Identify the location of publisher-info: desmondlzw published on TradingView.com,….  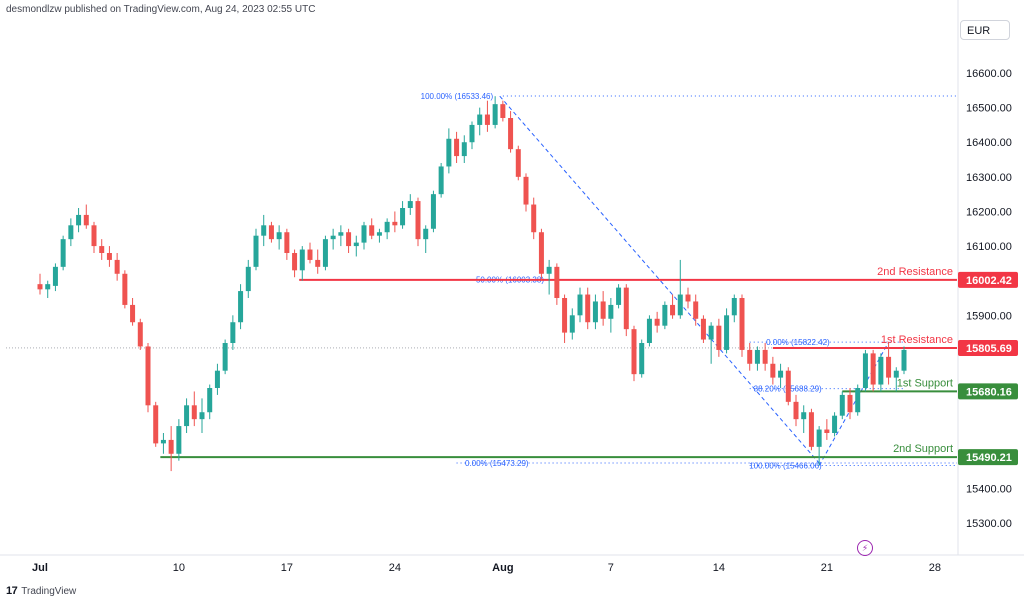
(161, 9).